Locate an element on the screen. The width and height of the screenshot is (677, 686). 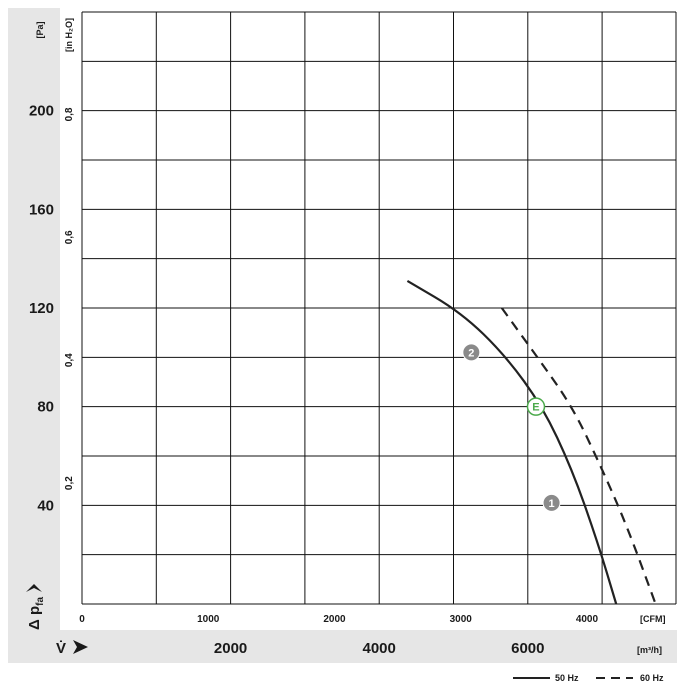
cfm-tick-label: 0 is located at coordinates (82, 619).